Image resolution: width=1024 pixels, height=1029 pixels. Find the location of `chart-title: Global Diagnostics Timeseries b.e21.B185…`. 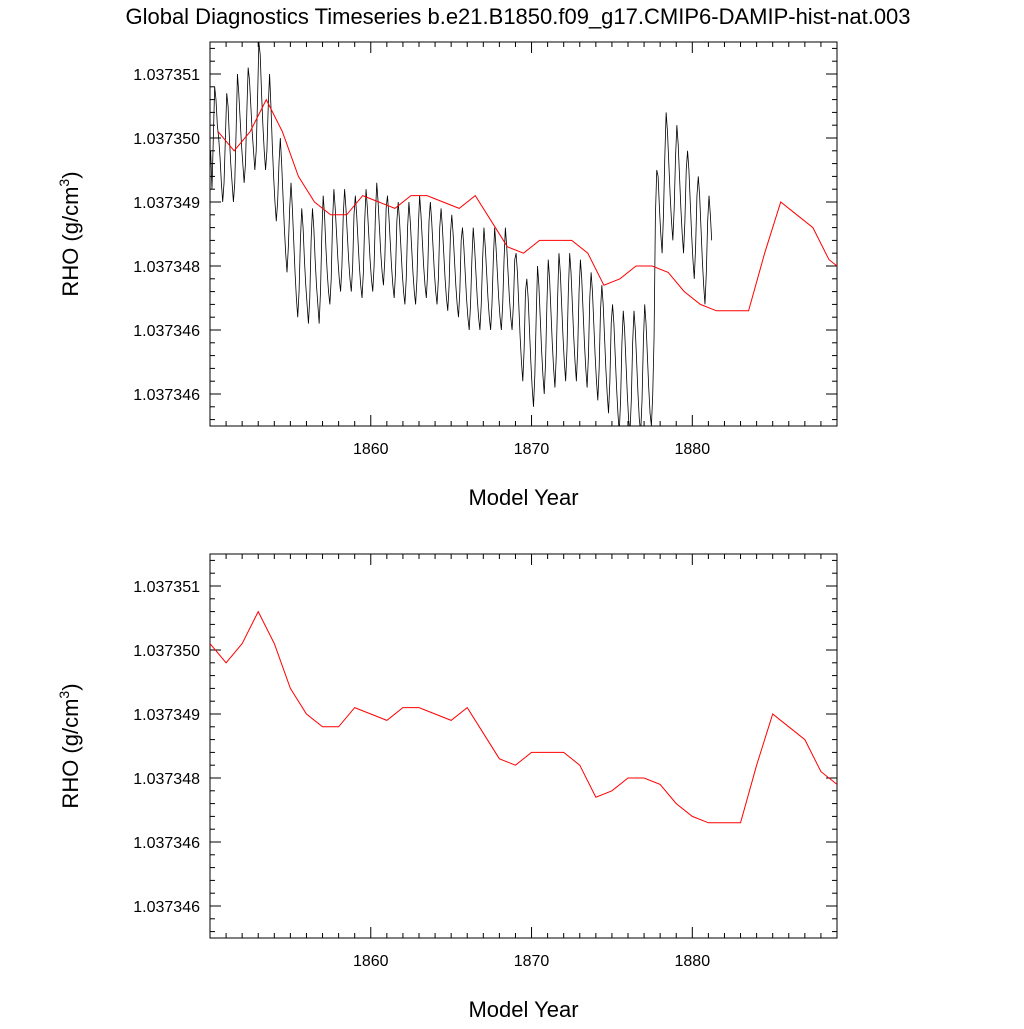

chart-title: Global Diagnostics Timeseries b.e21.B185… is located at coordinates (517, 16).